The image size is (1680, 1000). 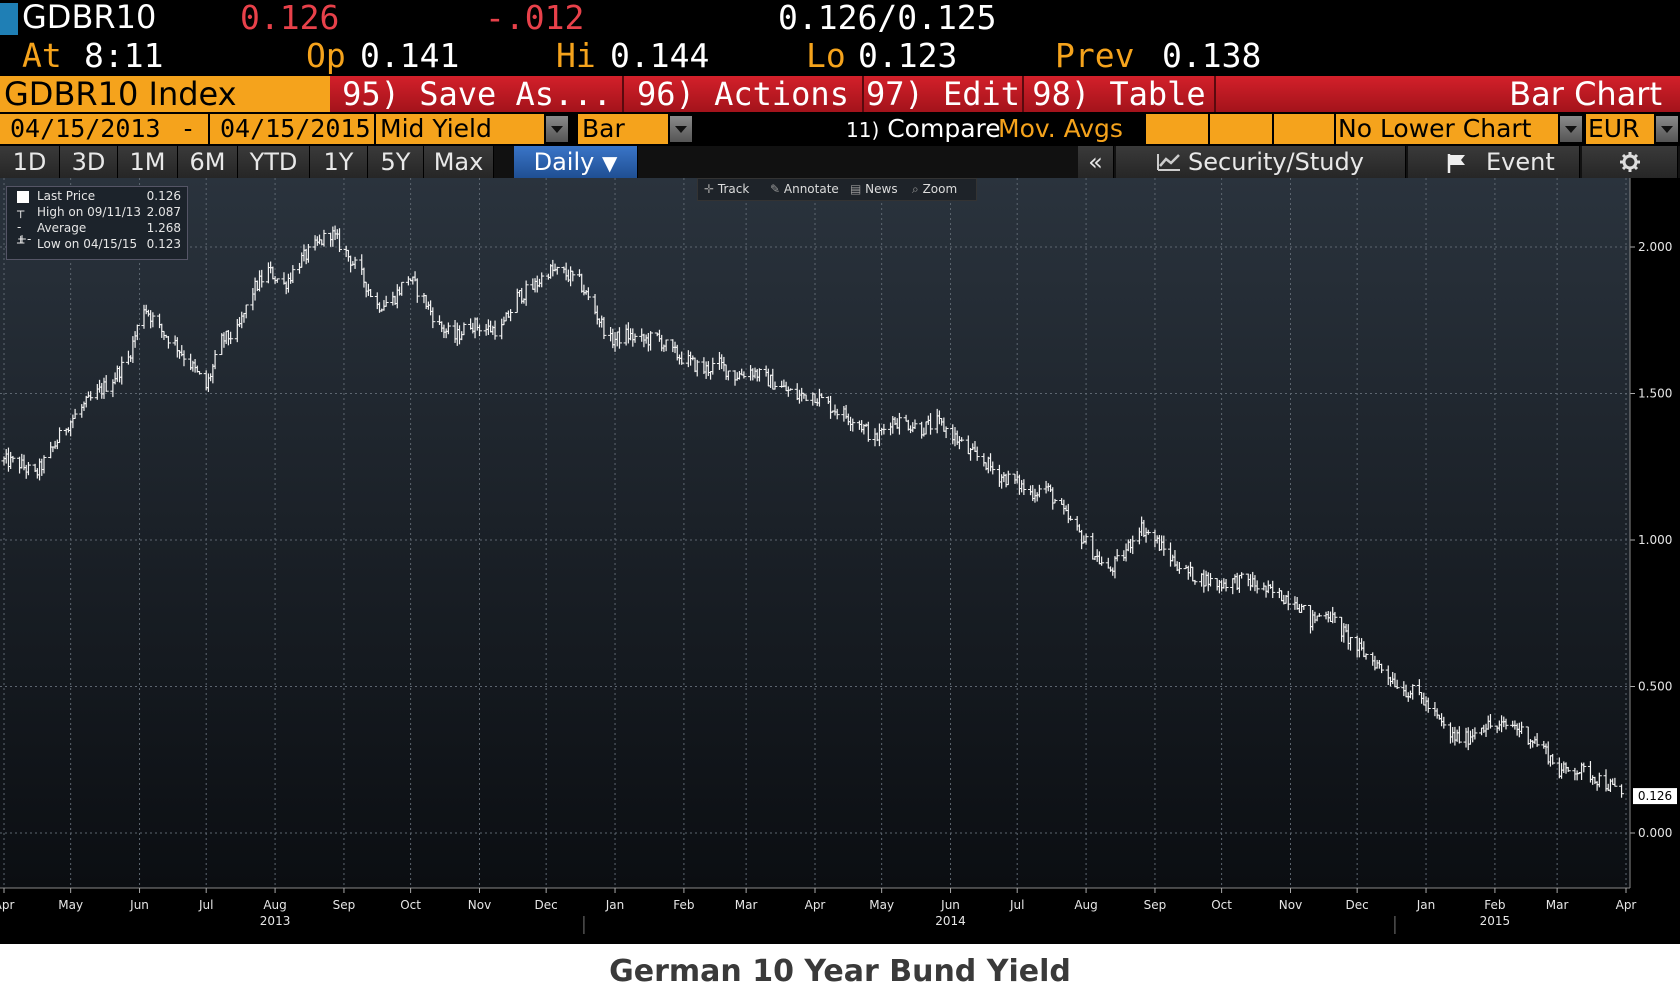 I want to click on event-label: Event, so click(x=1520, y=162).